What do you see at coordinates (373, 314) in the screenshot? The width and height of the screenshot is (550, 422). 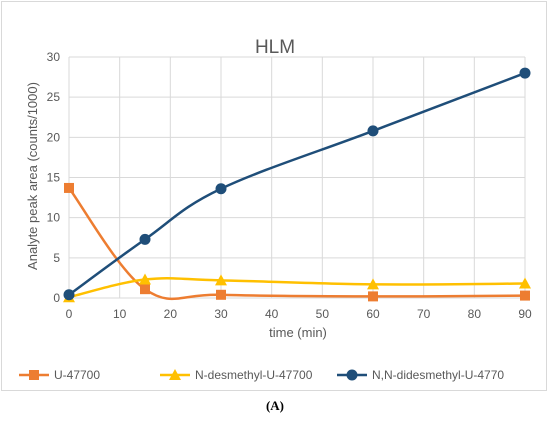 I see `x-tick-label: 60` at bounding box center [373, 314].